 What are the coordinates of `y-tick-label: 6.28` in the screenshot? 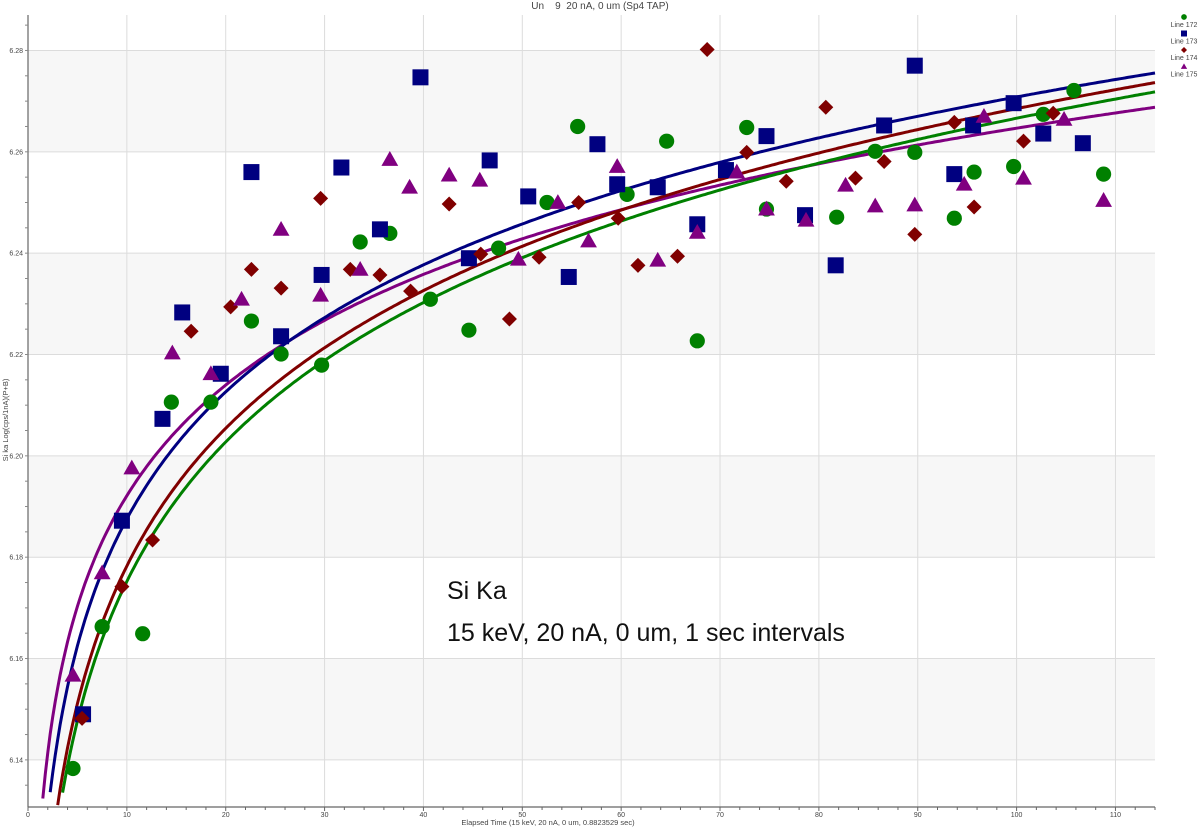 It's located at (16, 51).